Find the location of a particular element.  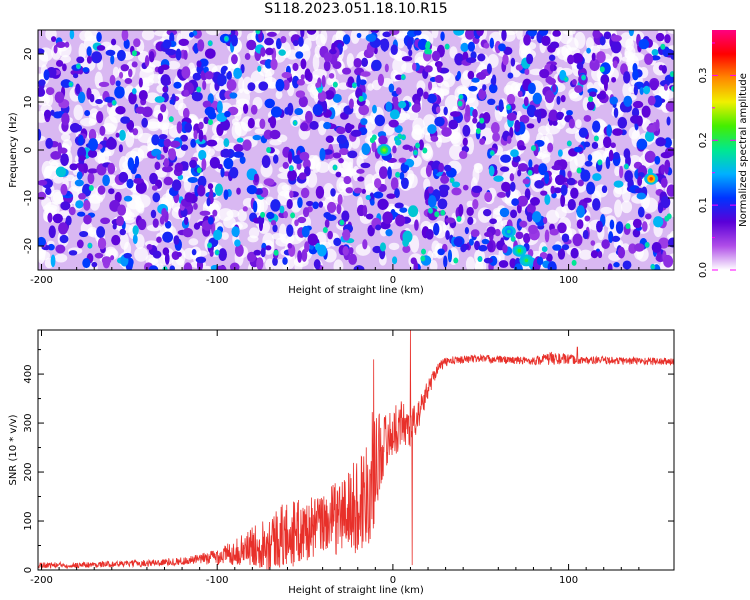

colorbar-ticks: 0.0 0.1 0.2 0.3 is located at coordinates (717, 160).